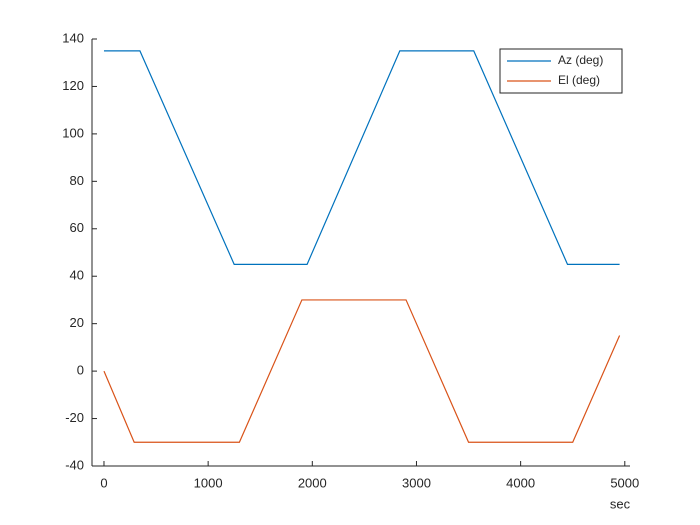  What do you see at coordinates (80, 370) in the screenshot?
I see `y-tick-label: 0` at bounding box center [80, 370].